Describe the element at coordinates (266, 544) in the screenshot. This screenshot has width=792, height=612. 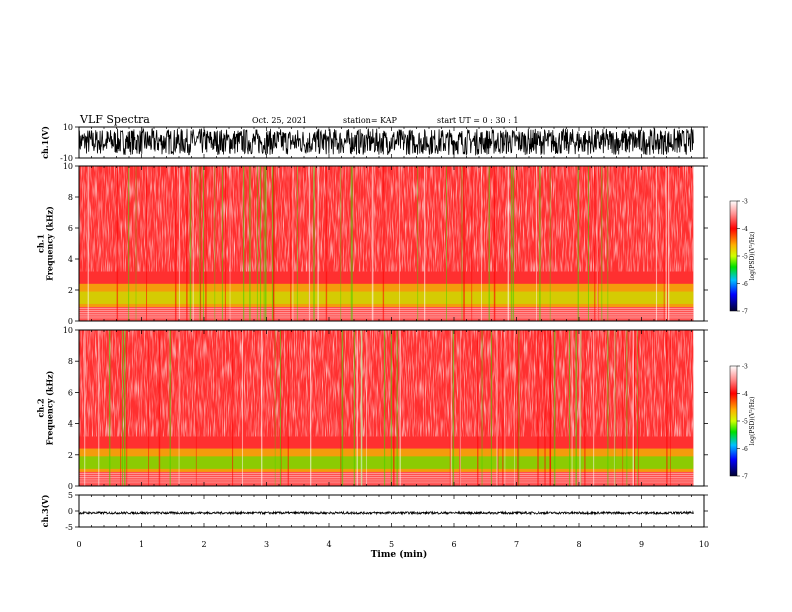
I see `x-tick-label: 3` at that location.